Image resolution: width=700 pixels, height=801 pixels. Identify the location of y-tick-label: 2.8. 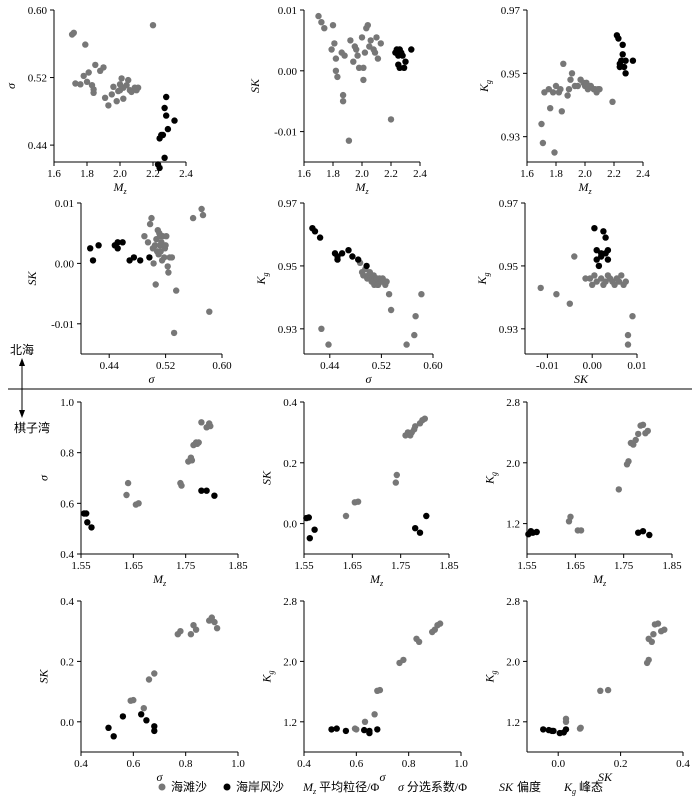
(513, 602).